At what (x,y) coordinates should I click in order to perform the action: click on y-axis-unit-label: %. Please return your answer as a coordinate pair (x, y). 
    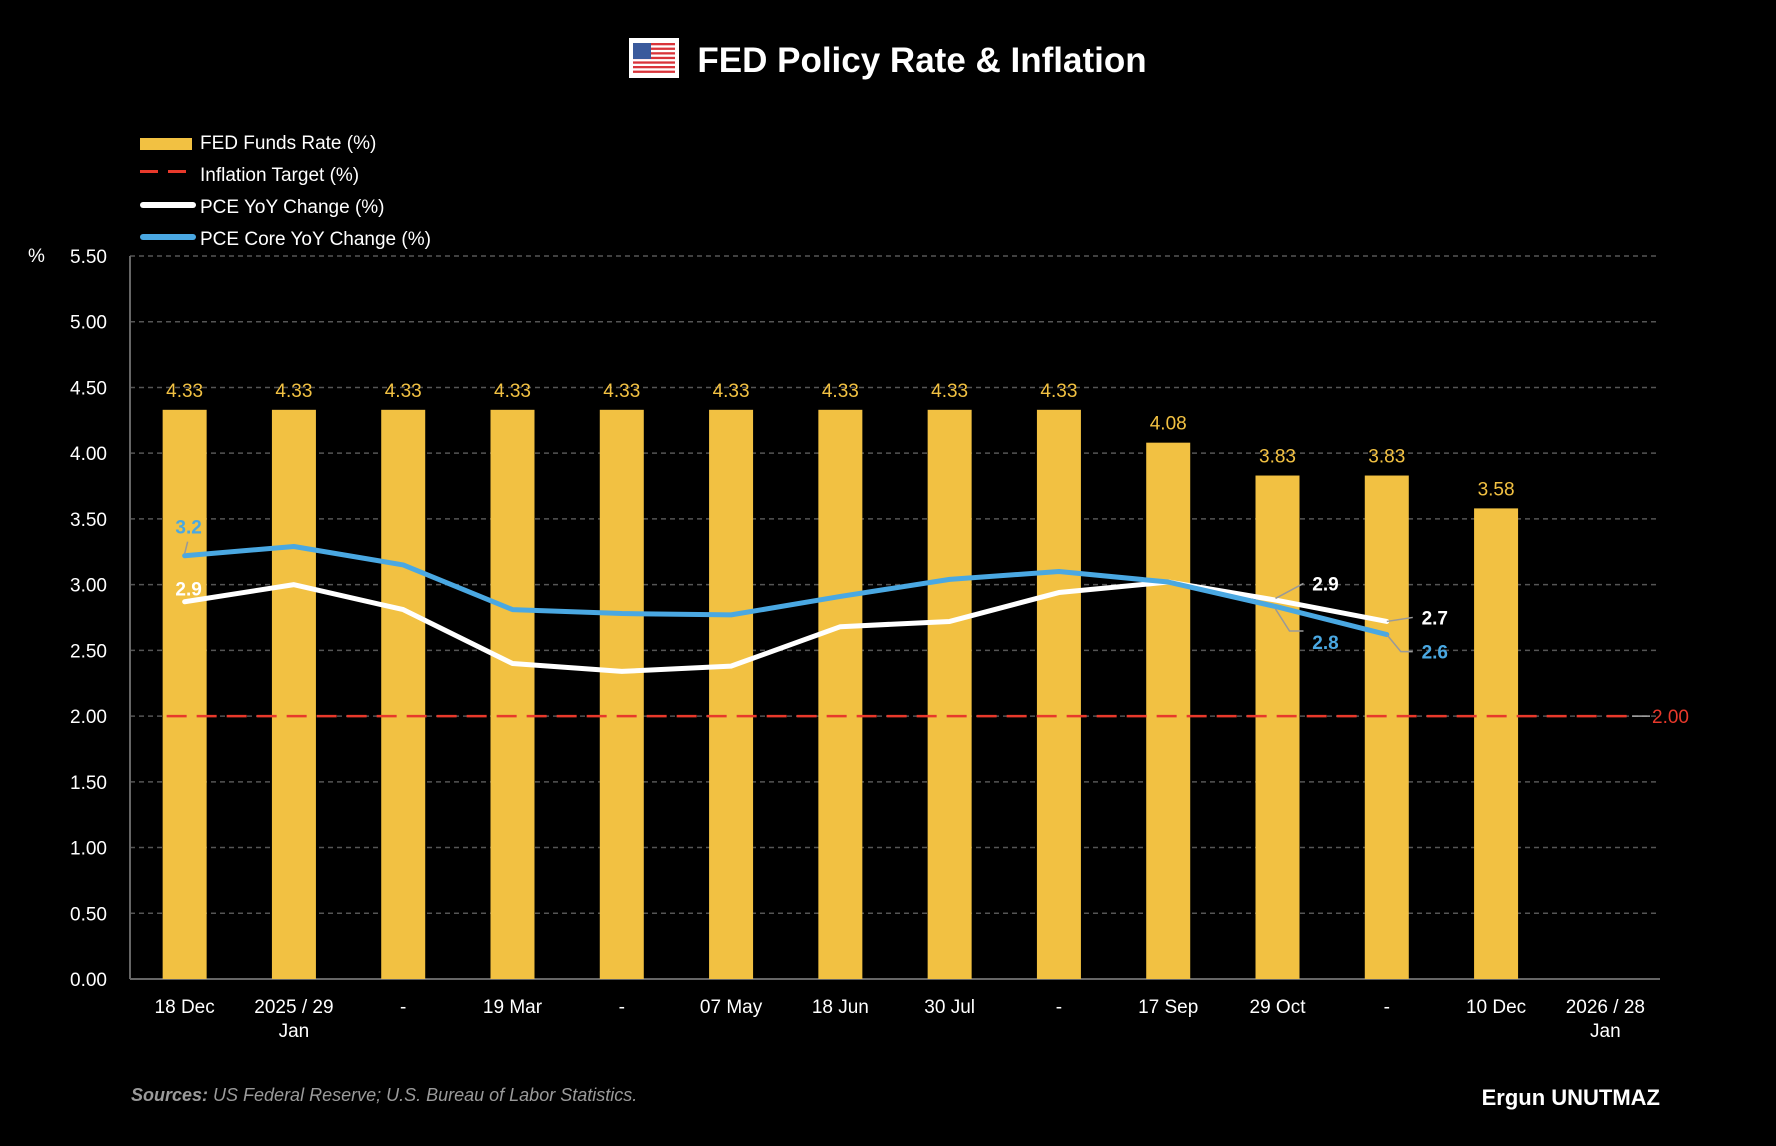
    Looking at the image, I should click on (36, 256).